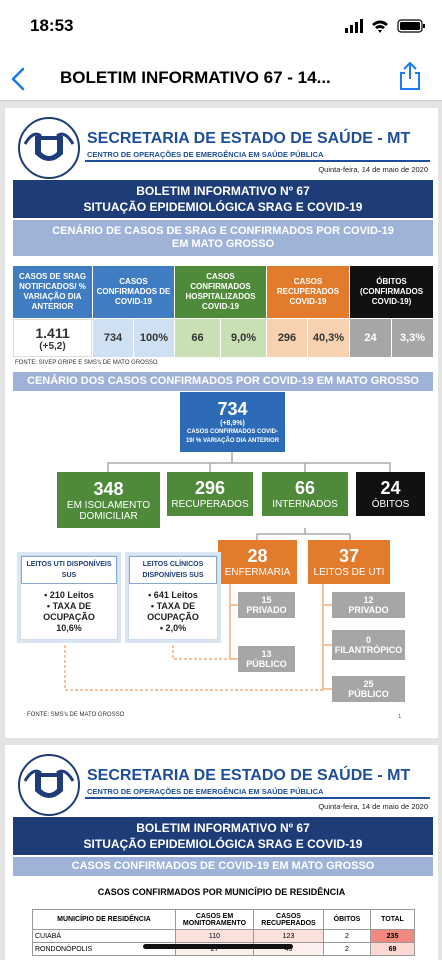 The width and height of the screenshot is (442, 960). I want to click on table-cell: 9,0%, so click(243, 338).